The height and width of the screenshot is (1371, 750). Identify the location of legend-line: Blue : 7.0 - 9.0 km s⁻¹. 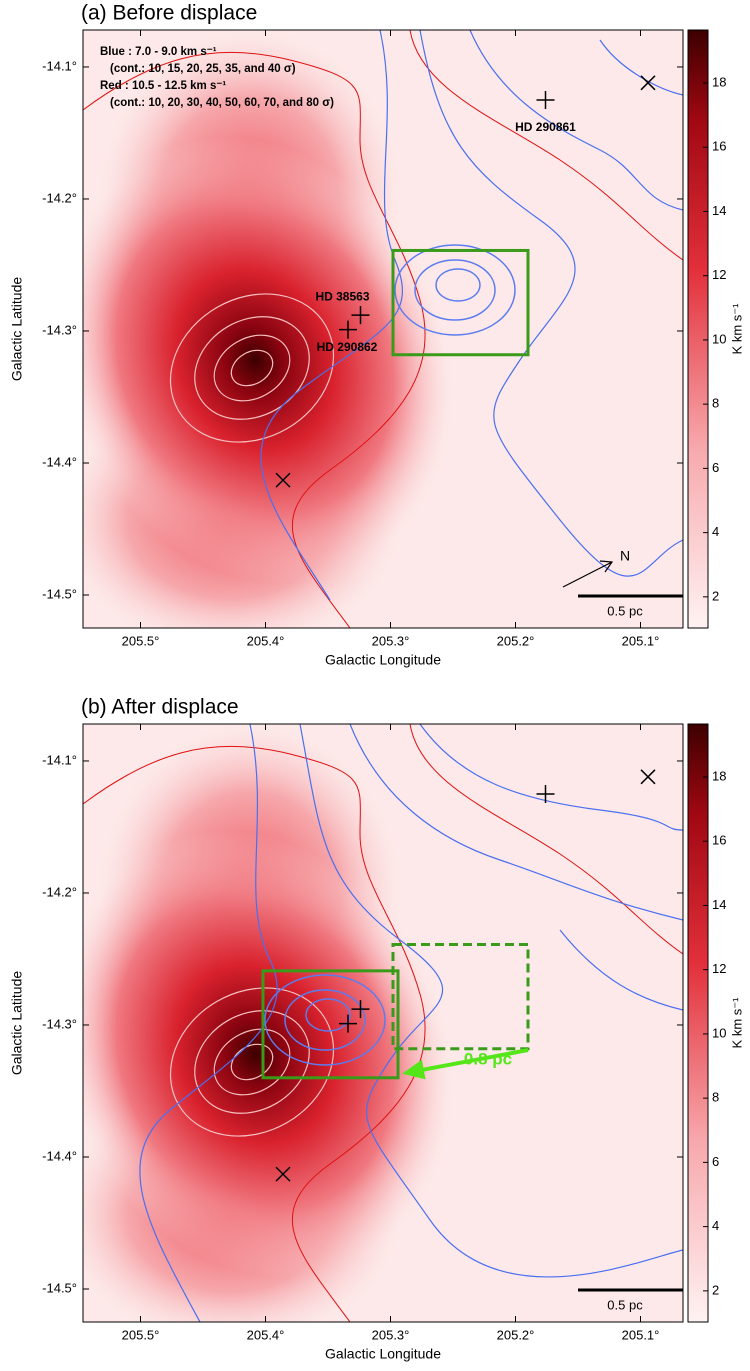
(158, 52).